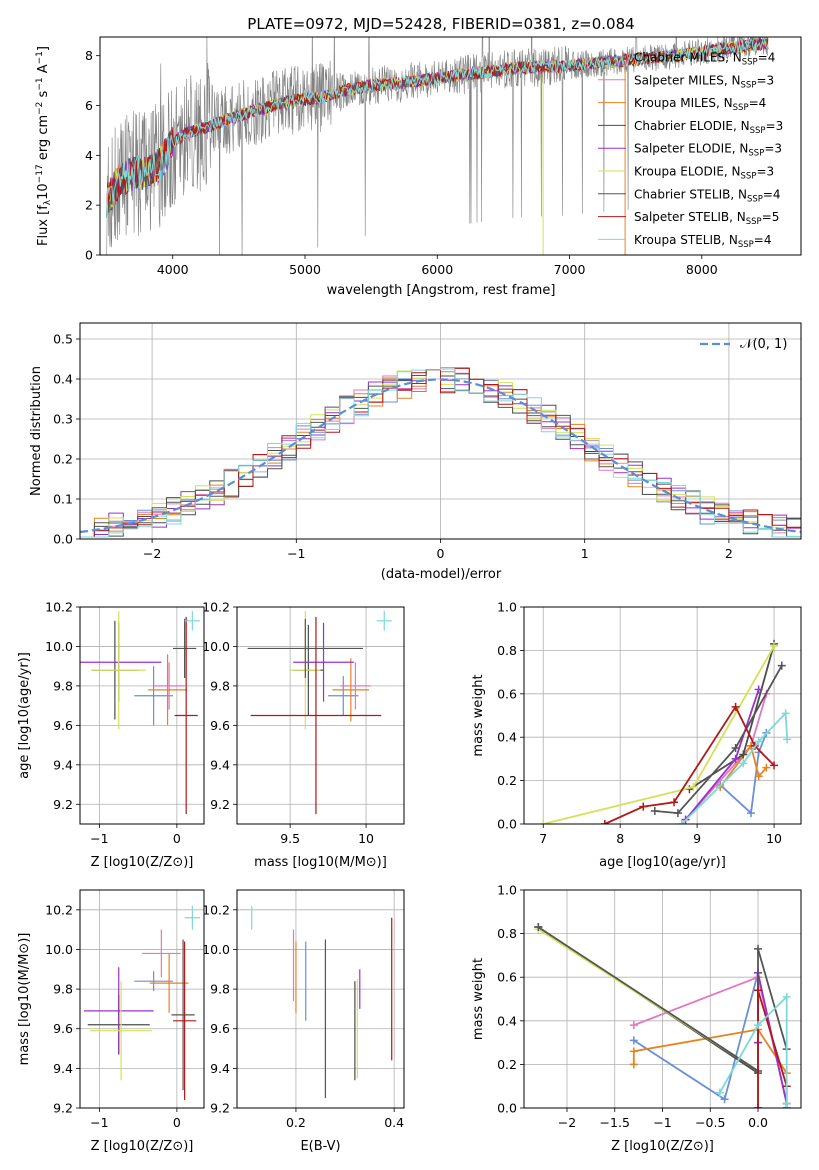 Image resolution: width=819 pixels, height=1170 pixels. Describe the element at coordinates (662, 862) in the screenshot. I see `x-axis-label: age [log10(age/yr)]` at that location.